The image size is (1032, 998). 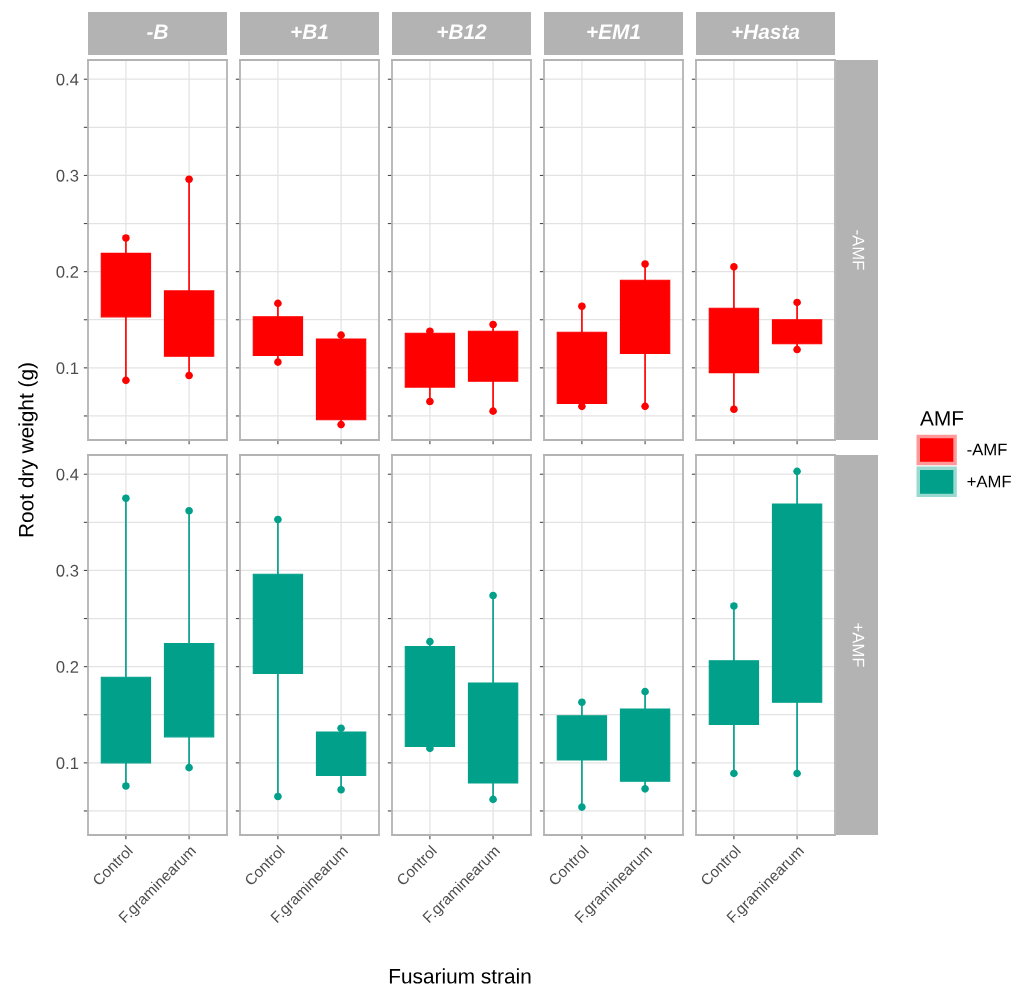 What do you see at coordinates (987, 449) in the screenshot?
I see `legend-label: -AMF` at bounding box center [987, 449].